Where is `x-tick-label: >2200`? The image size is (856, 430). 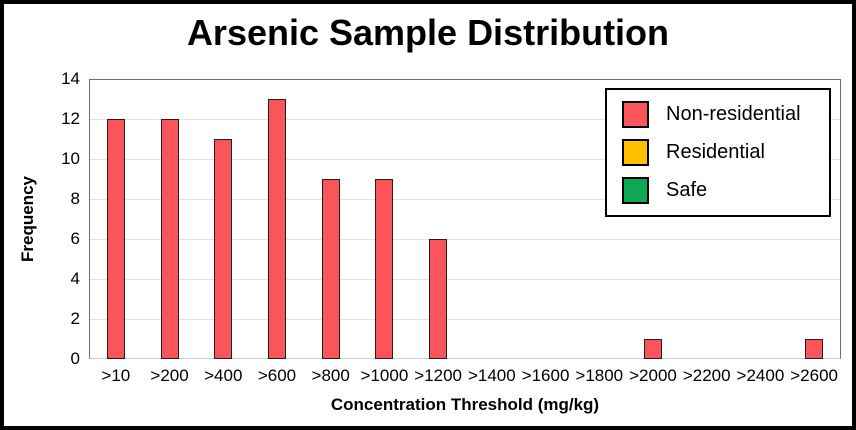
x-tick-label: >2200 is located at coordinates (706, 375).